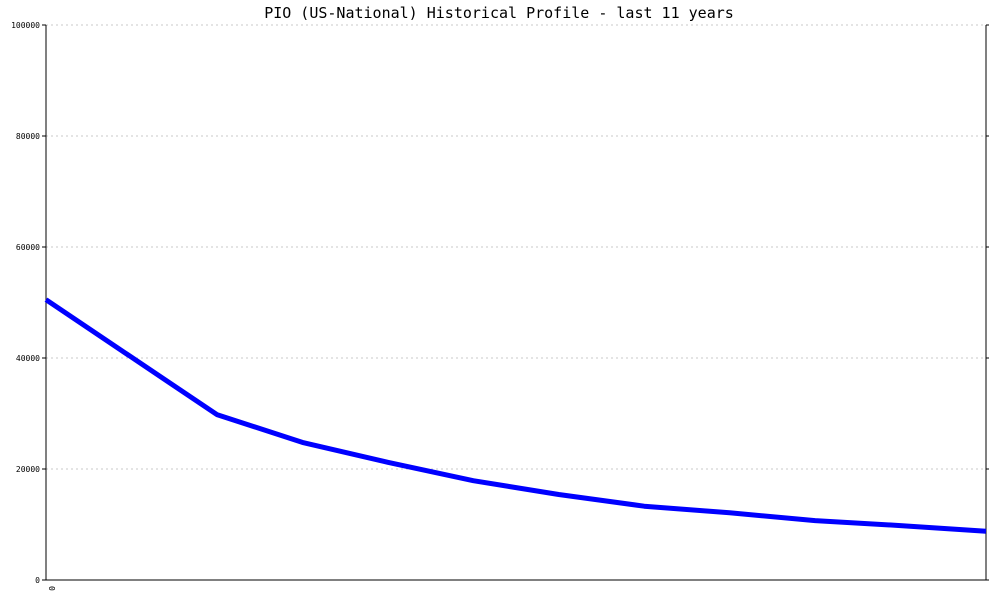  Describe the element at coordinates (28, 358) in the screenshot. I see `y-tick-label: 40000` at that location.